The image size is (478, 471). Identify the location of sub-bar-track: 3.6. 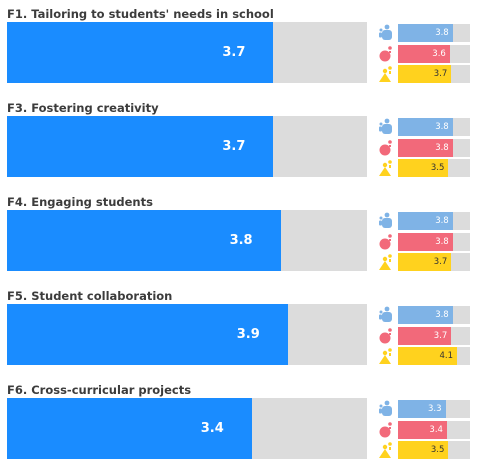
(434, 54).